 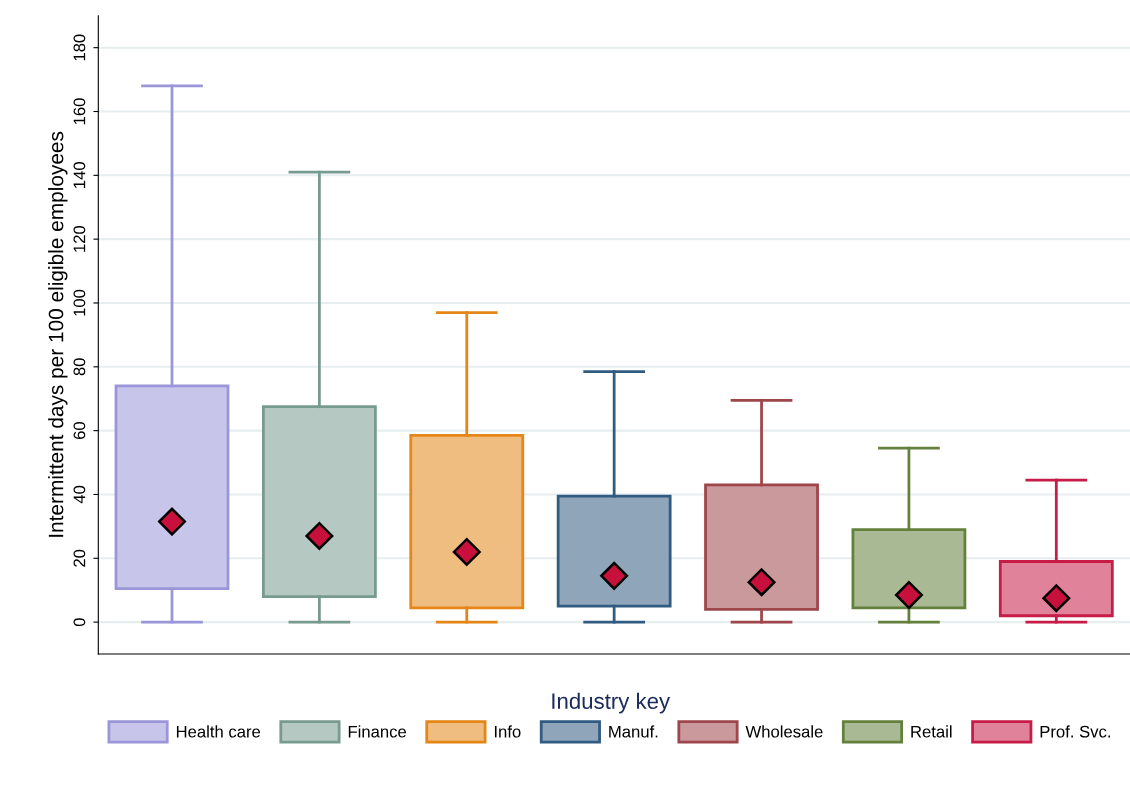 What do you see at coordinates (377, 731) in the screenshot?
I see `legend-label: Finance` at bounding box center [377, 731].